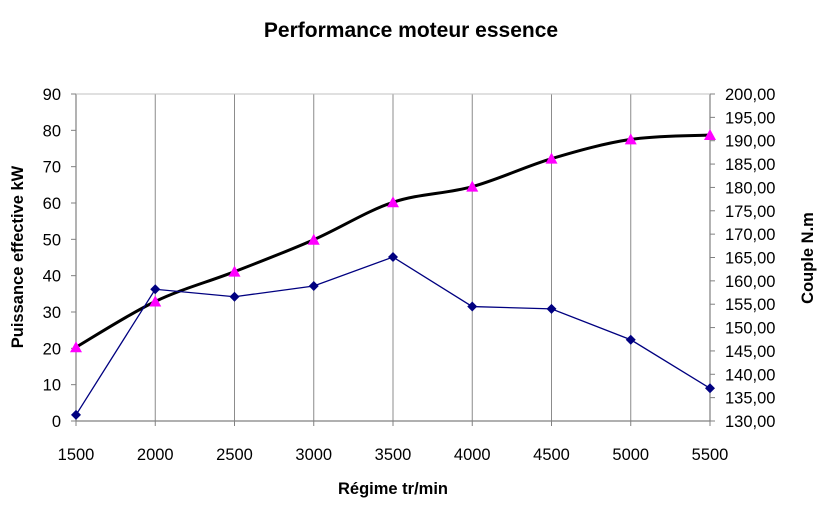 This screenshot has height=510, width=836. What do you see at coordinates (52, 168) in the screenshot?
I see `y-tick-label-7: 70` at bounding box center [52, 168].